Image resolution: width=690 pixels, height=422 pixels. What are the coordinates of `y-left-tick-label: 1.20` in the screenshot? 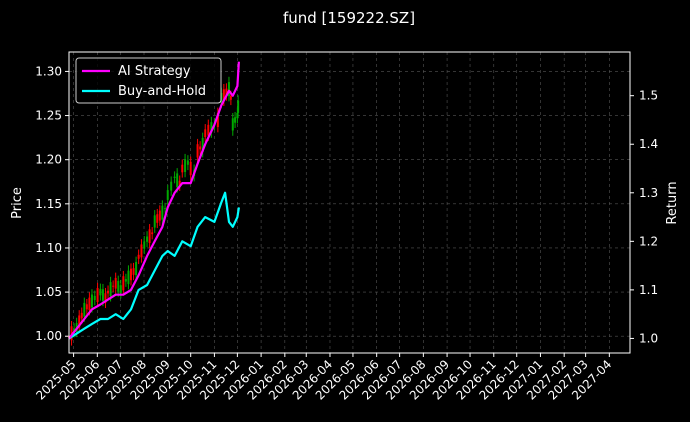 It's located at (48, 160).